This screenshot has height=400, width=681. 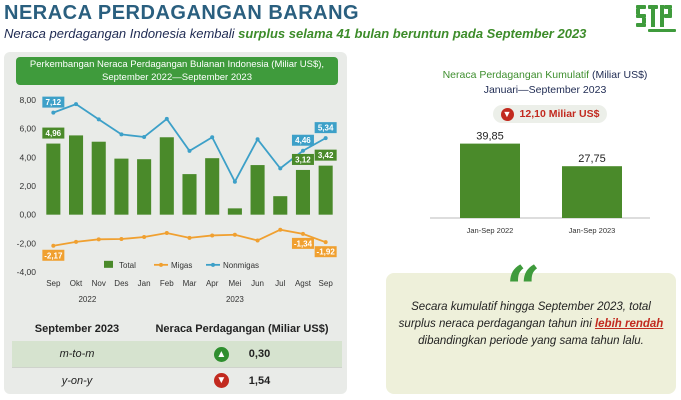 What do you see at coordinates (523, 289) in the screenshot?
I see `quote-mark-icon: “` at bounding box center [523, 289].